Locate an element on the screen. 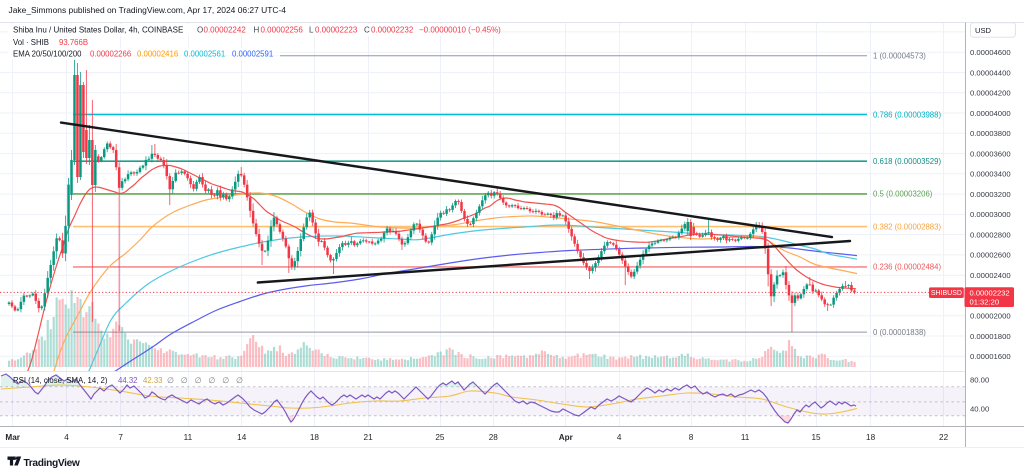 The image size is (1024, 472). svg-text: 0.00004000 is located at coordinates (990, 113).